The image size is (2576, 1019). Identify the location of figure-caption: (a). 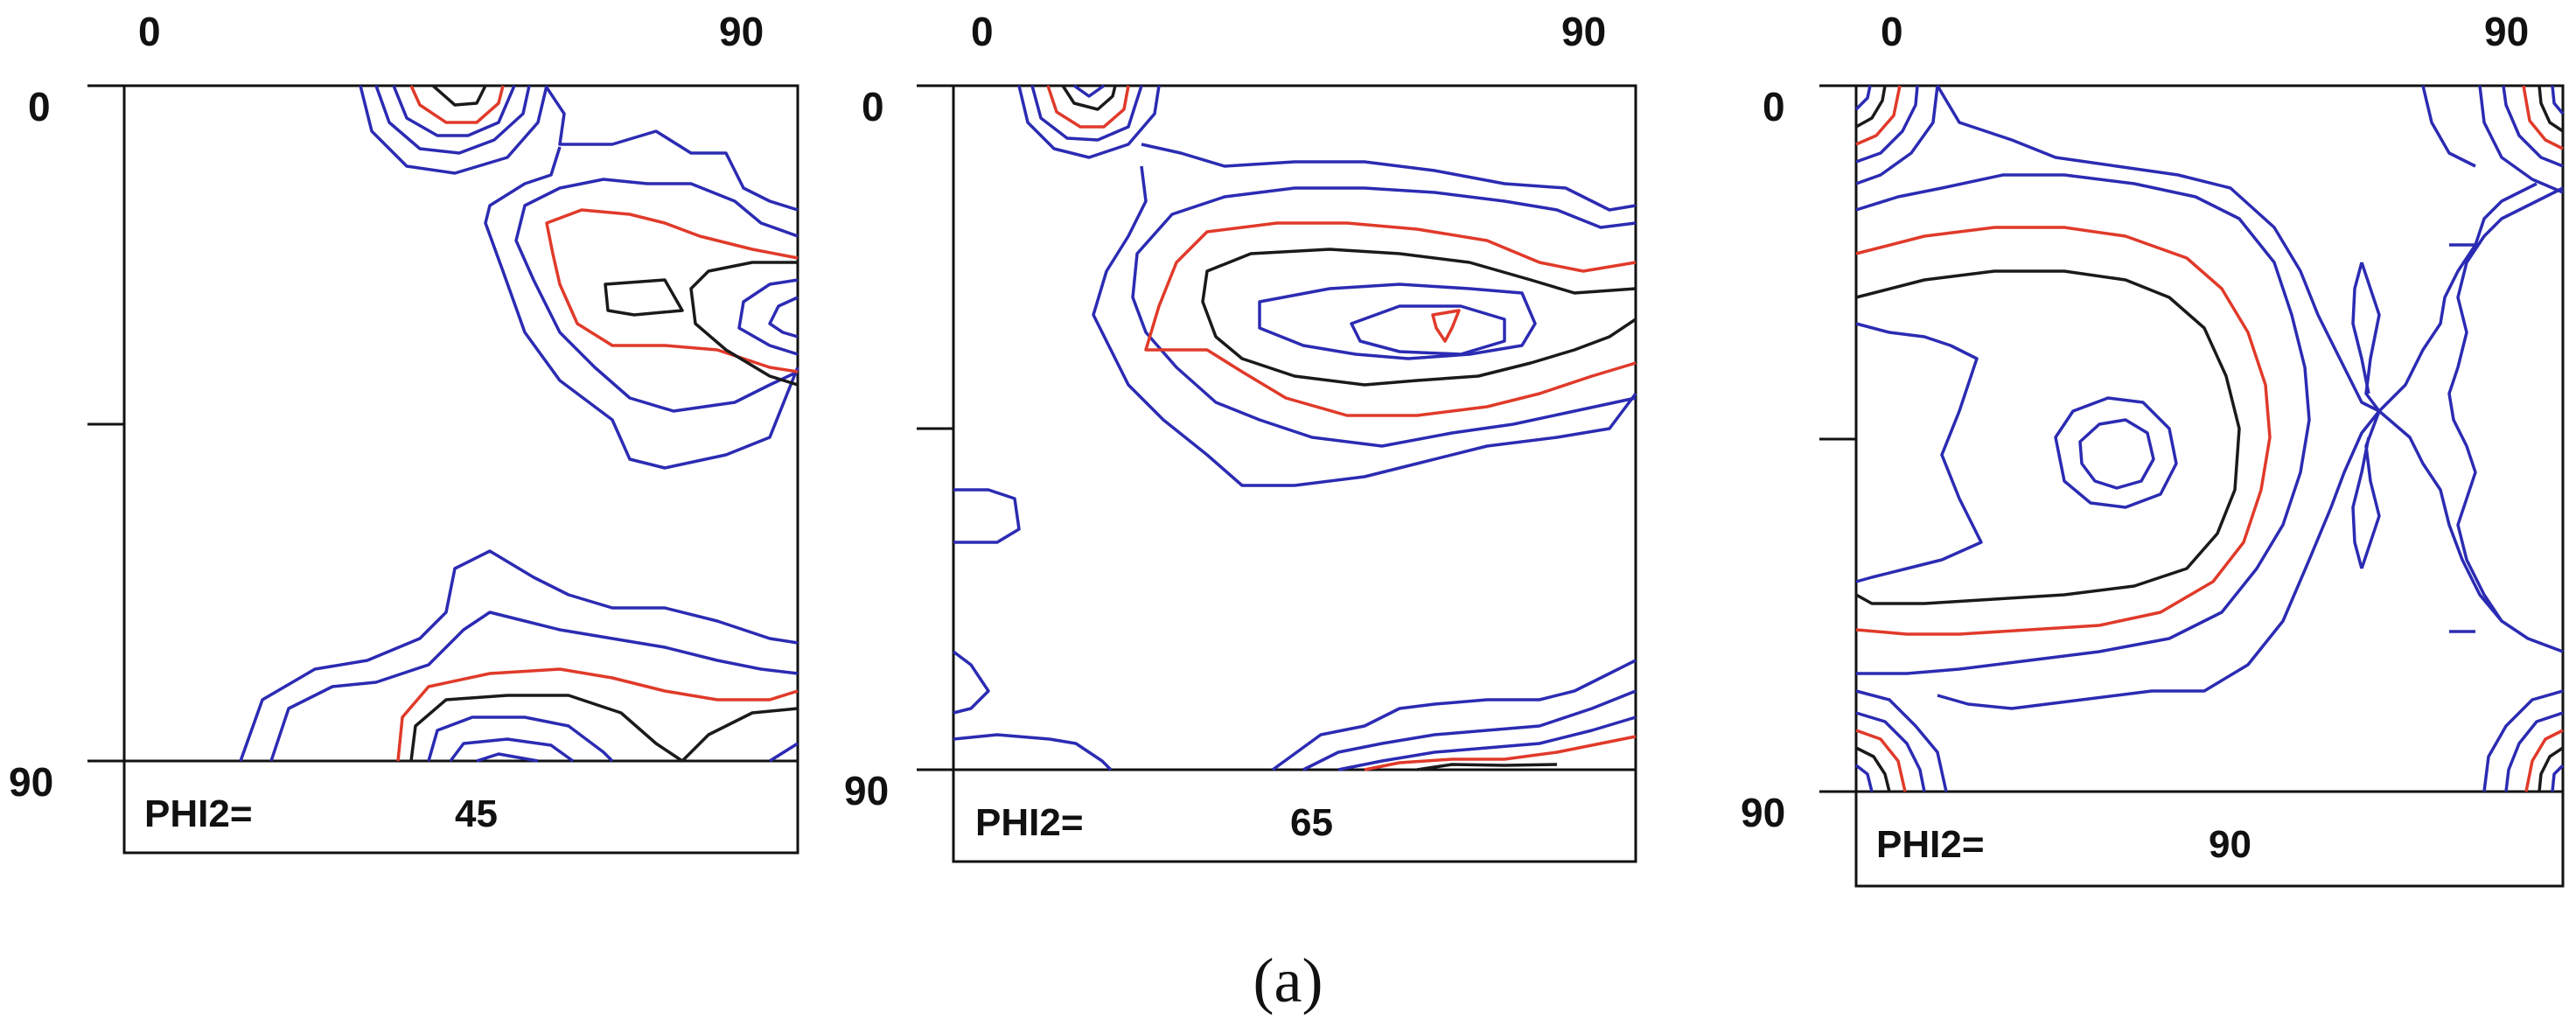
(1288, 981).